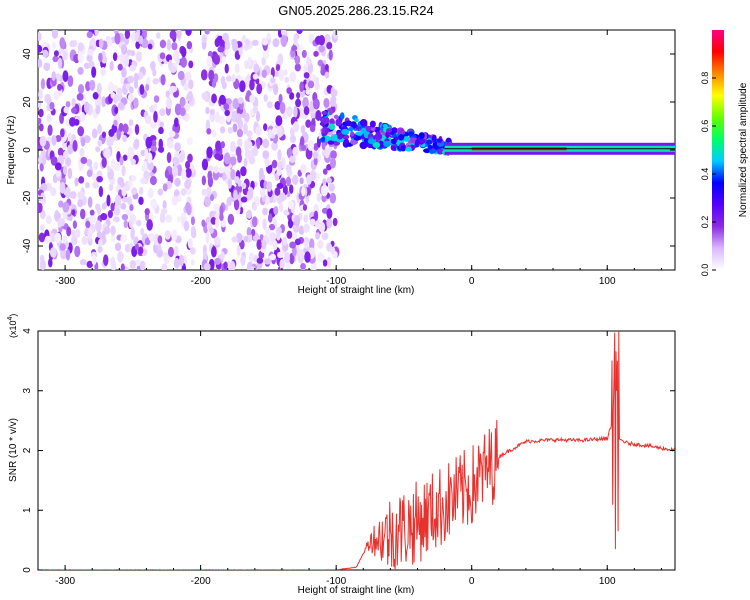  What do you see at coordinates (708, 174) in the screenshot?
I see `colorbar-ticks: 0.0 0.2 0.4 0.6 0.8` at bounding box center [708, 174].